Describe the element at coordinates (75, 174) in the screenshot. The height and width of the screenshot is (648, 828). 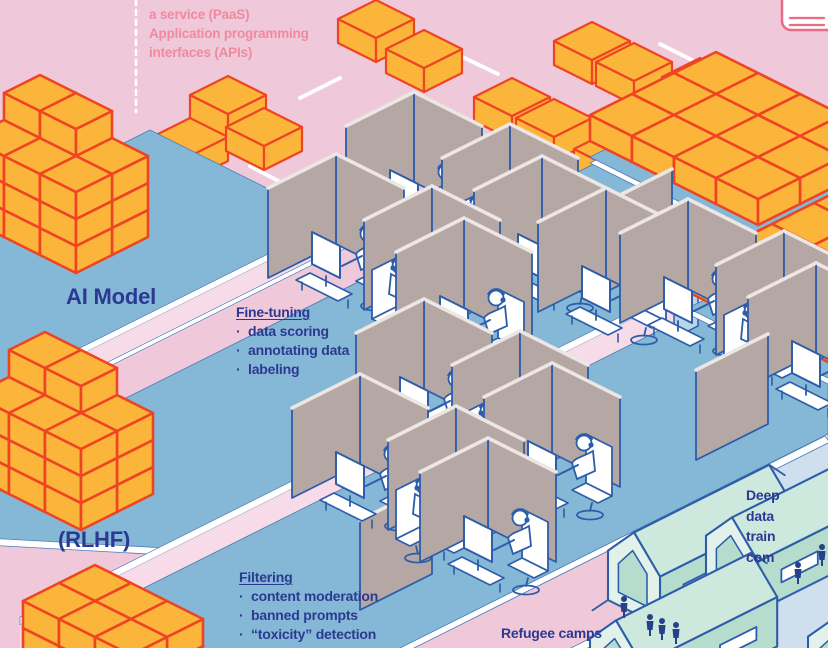
I see `ai-model-stack` at that location.